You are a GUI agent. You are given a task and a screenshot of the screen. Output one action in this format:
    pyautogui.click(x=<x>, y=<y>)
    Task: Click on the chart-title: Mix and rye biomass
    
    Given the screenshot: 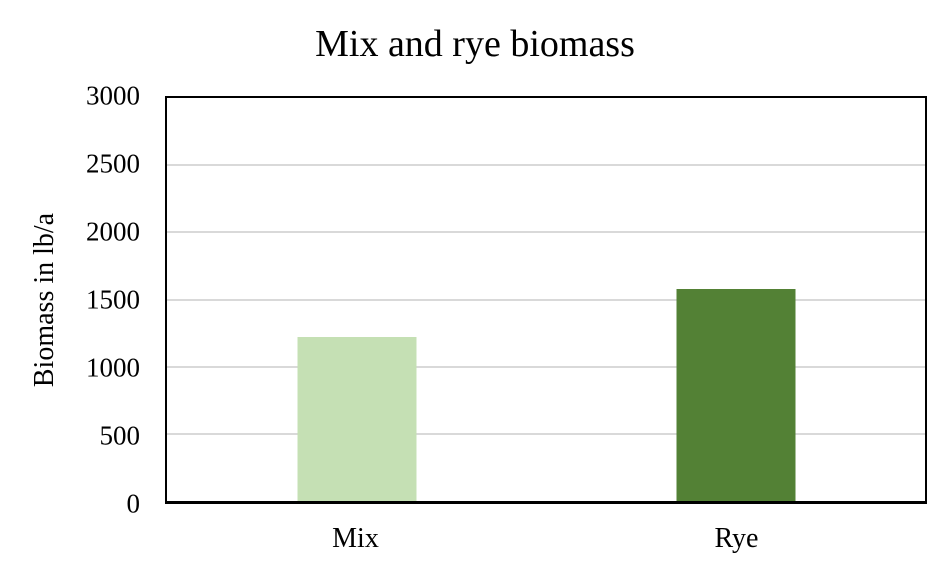 What is the action you would take?
    pyautogui.click(x=475, y=44)
    